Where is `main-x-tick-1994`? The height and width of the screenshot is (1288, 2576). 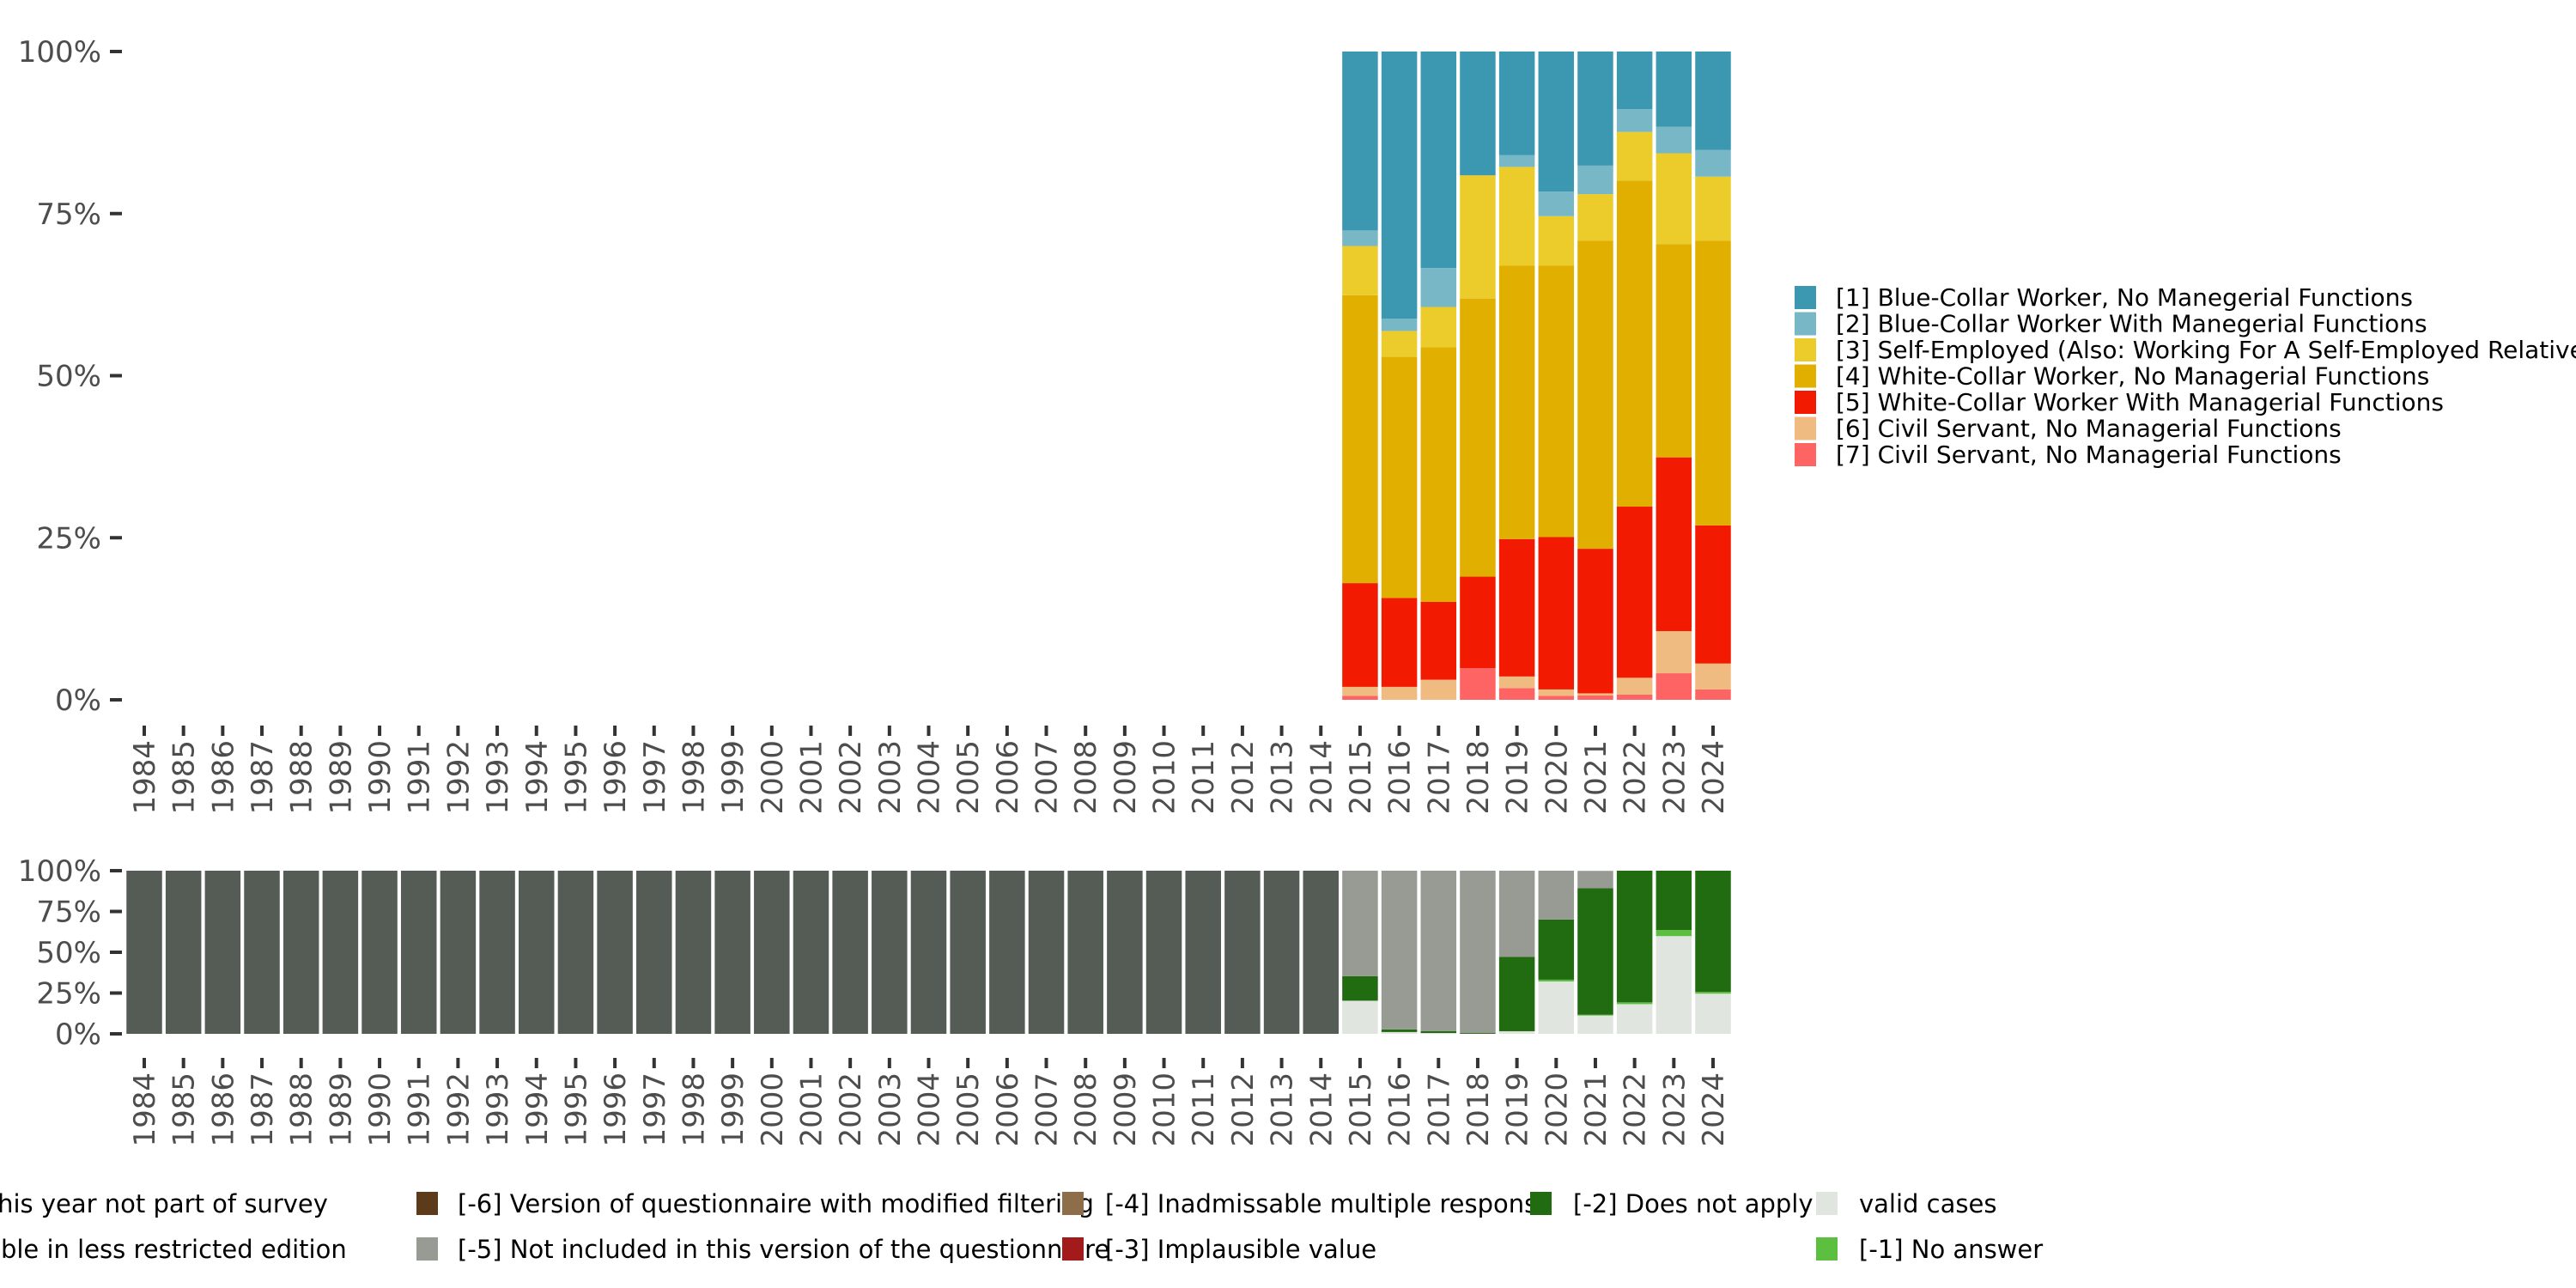
main-x-tick-1994 is located at coordinates (536, 731).